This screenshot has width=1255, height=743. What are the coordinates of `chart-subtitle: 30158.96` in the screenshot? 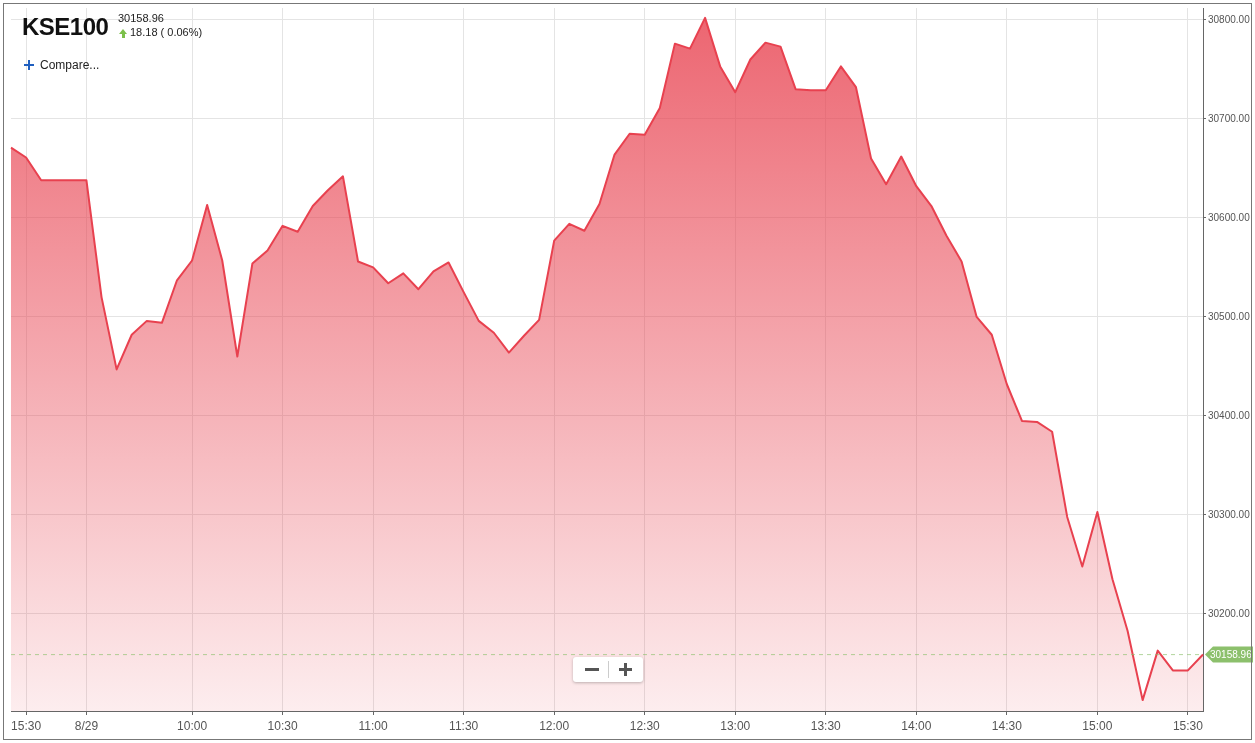 It's located at (141, 18).